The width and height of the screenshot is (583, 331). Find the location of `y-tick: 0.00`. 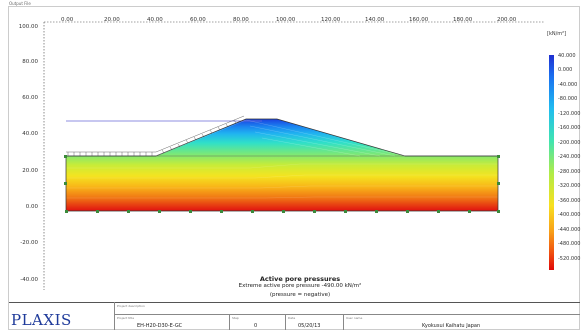

y-tick: 0.00 is located at coordinates (31, 207).